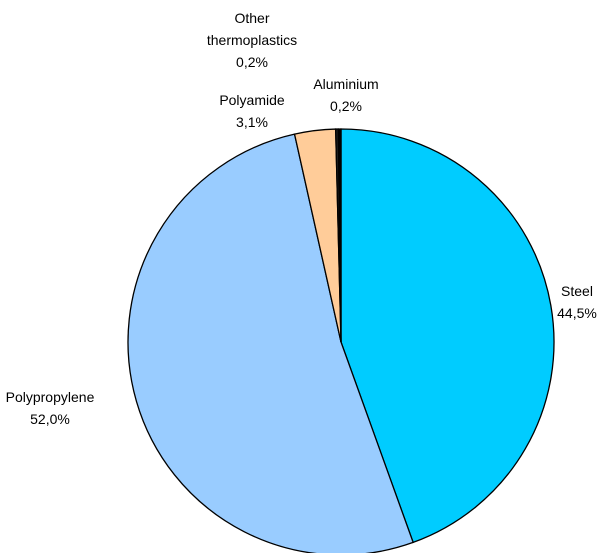 Image resolution: width=609 pixels, height=553 pixels. Describe the element at coordinates (50, 419) in the screenshot. I see `slice-percent-label: 52,0%` at that location.